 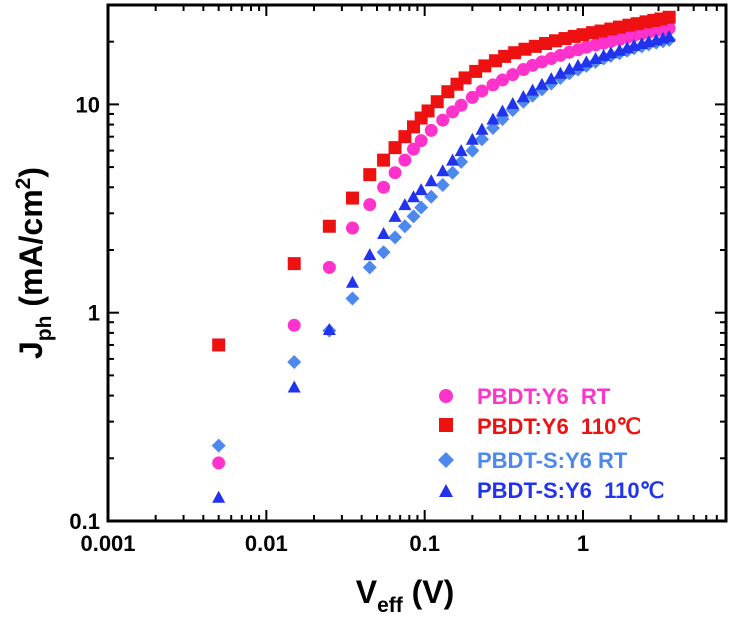 What do you see at coordinates (107, 543) in the screenshot?
I see `x-tick-label: 0.001` at bounding box center [107, 543].